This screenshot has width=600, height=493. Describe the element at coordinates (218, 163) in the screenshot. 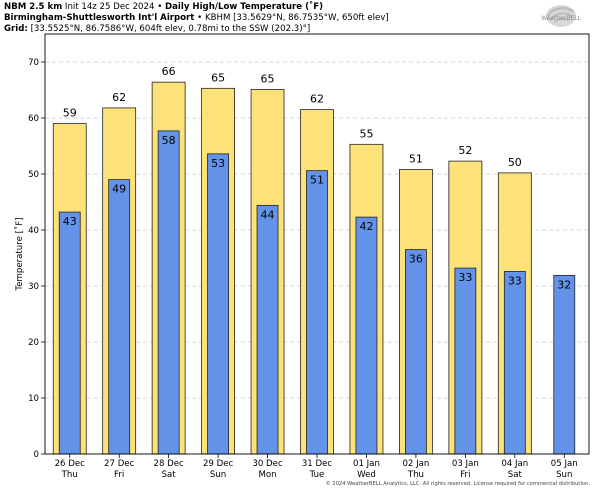

I see `low-value-label: 53` at that location.